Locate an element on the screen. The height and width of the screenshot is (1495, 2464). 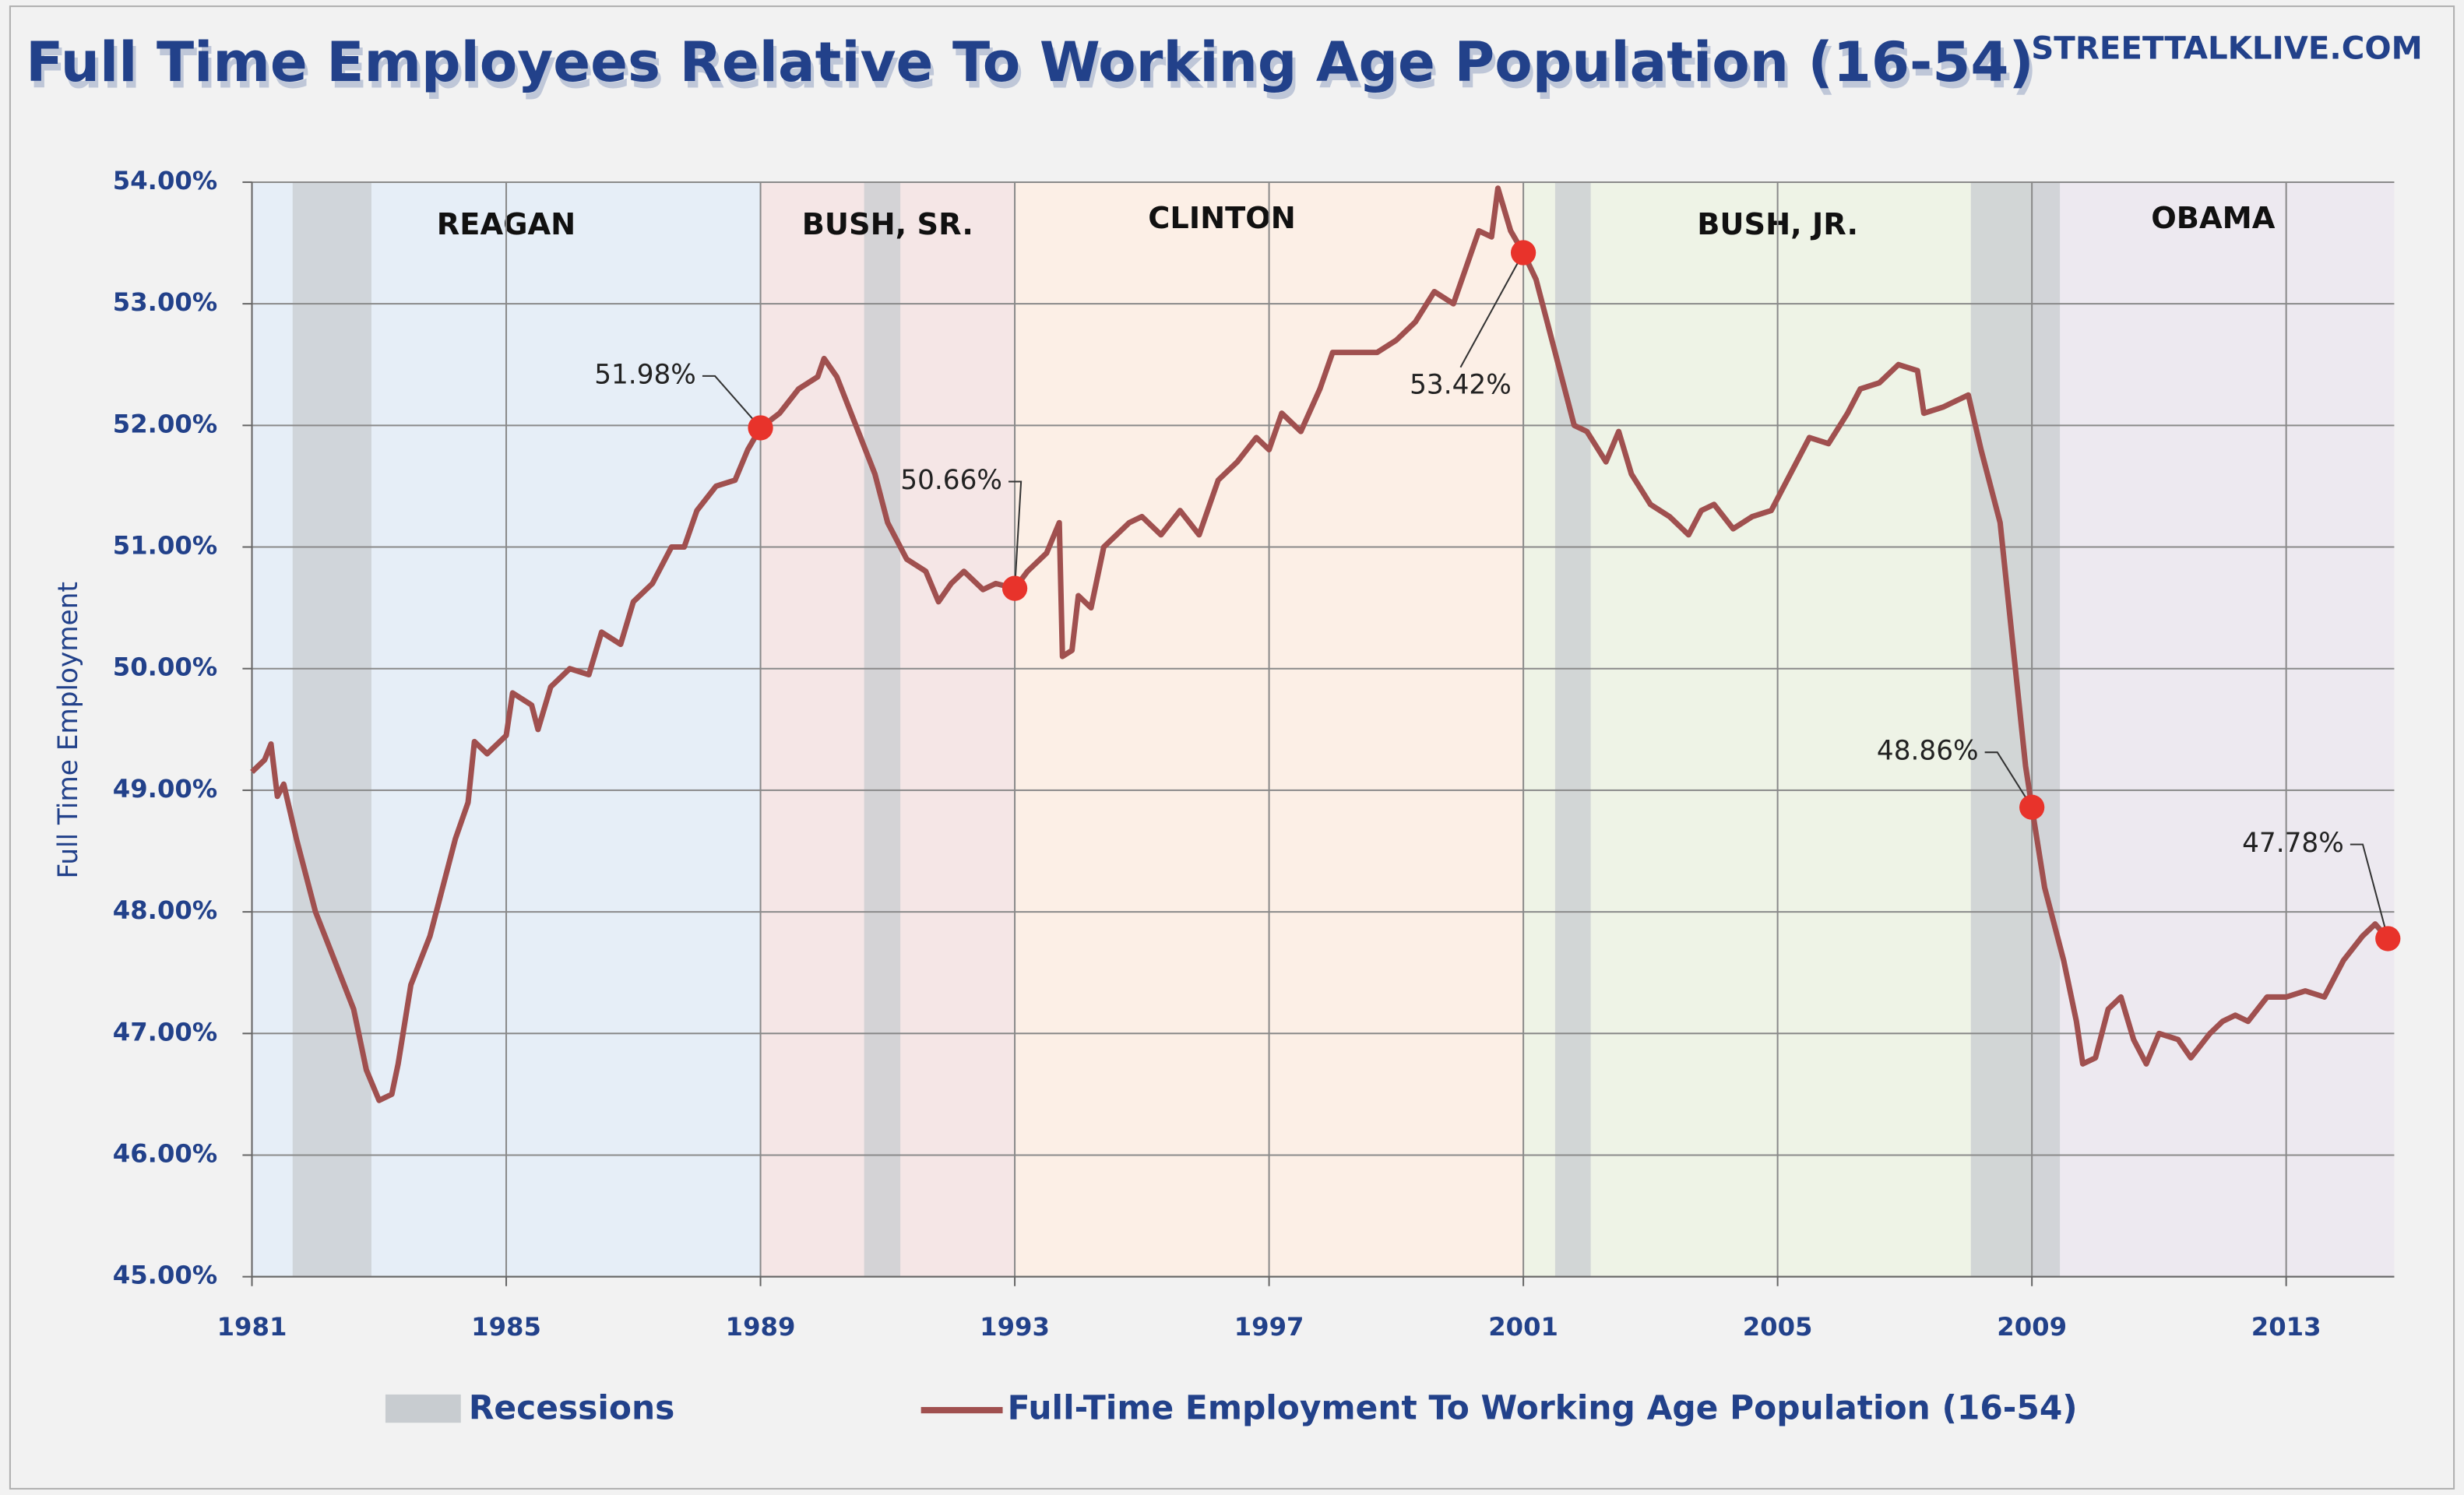
presidency-label: BUSH, SR. is located at coordinates (888, 225).